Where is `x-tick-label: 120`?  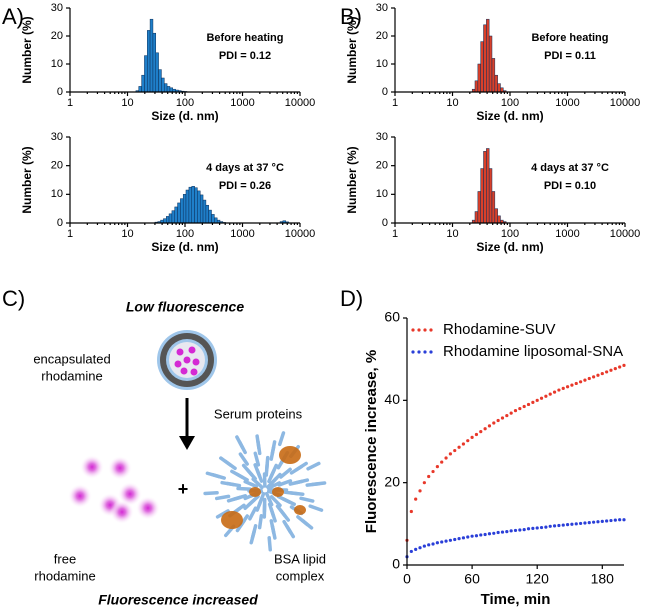
x-tick-label: 120 is located at coordinates (538, 579).